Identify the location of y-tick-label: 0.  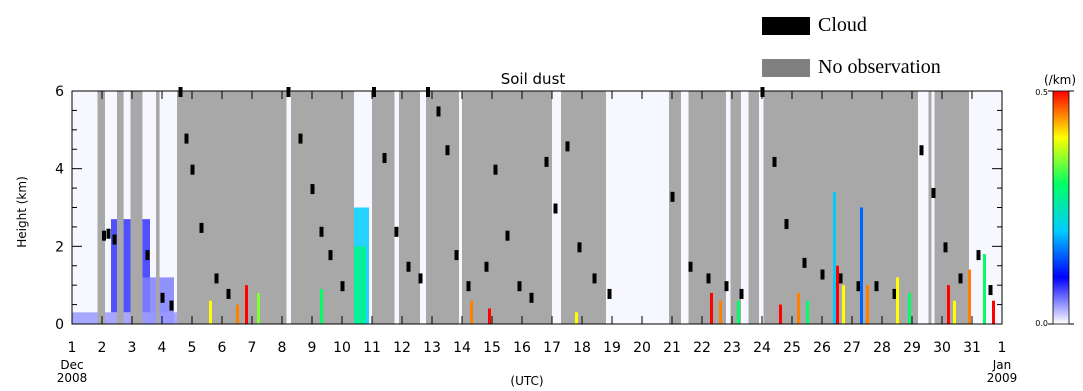
(59, 325).